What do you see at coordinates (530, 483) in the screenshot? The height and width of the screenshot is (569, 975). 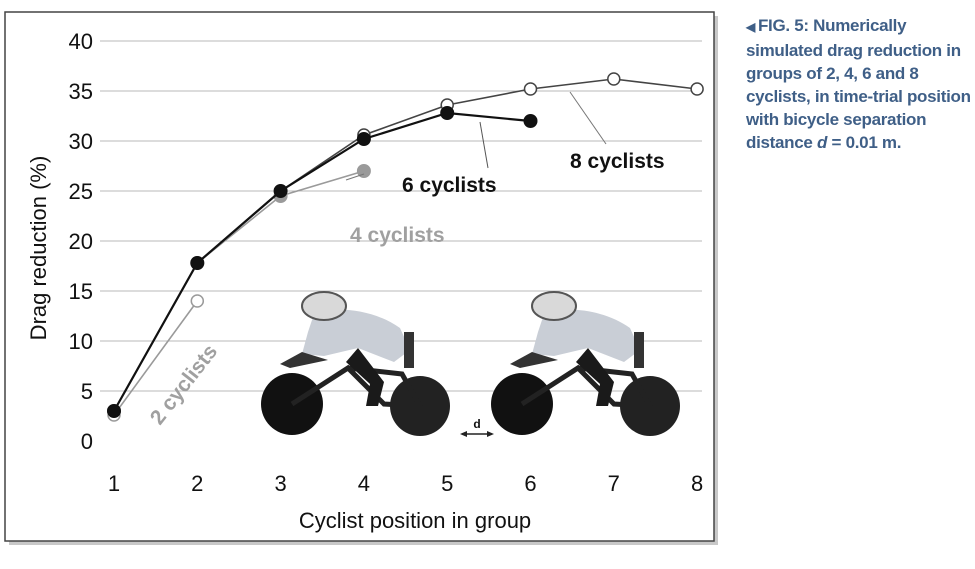 I see `x-tick-label: 6` at bounding box center [530, 483].